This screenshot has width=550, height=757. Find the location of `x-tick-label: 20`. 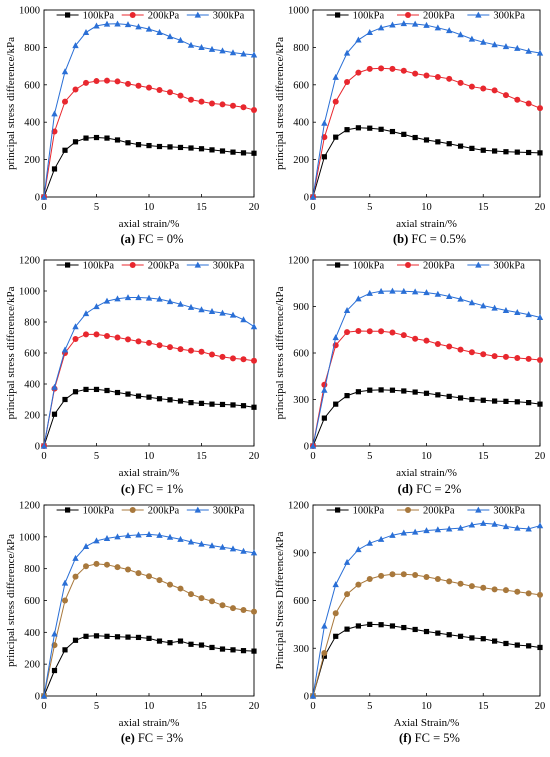

x-tick-label: 20 is located at coordinates (254, 207).